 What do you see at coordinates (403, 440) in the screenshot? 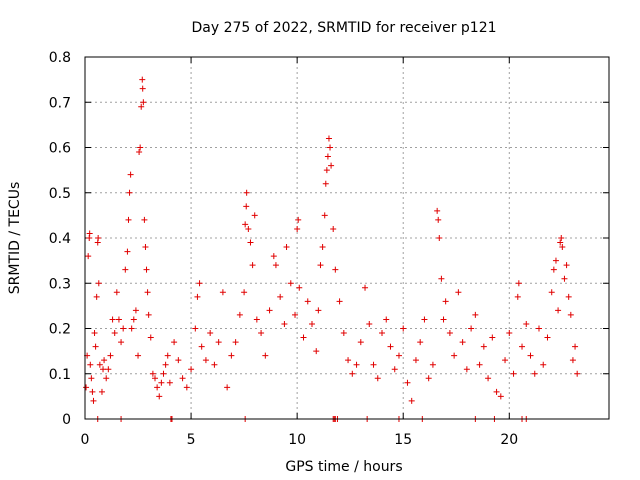
I see `x-tick-label: 15` at bounding box center [403, 440].